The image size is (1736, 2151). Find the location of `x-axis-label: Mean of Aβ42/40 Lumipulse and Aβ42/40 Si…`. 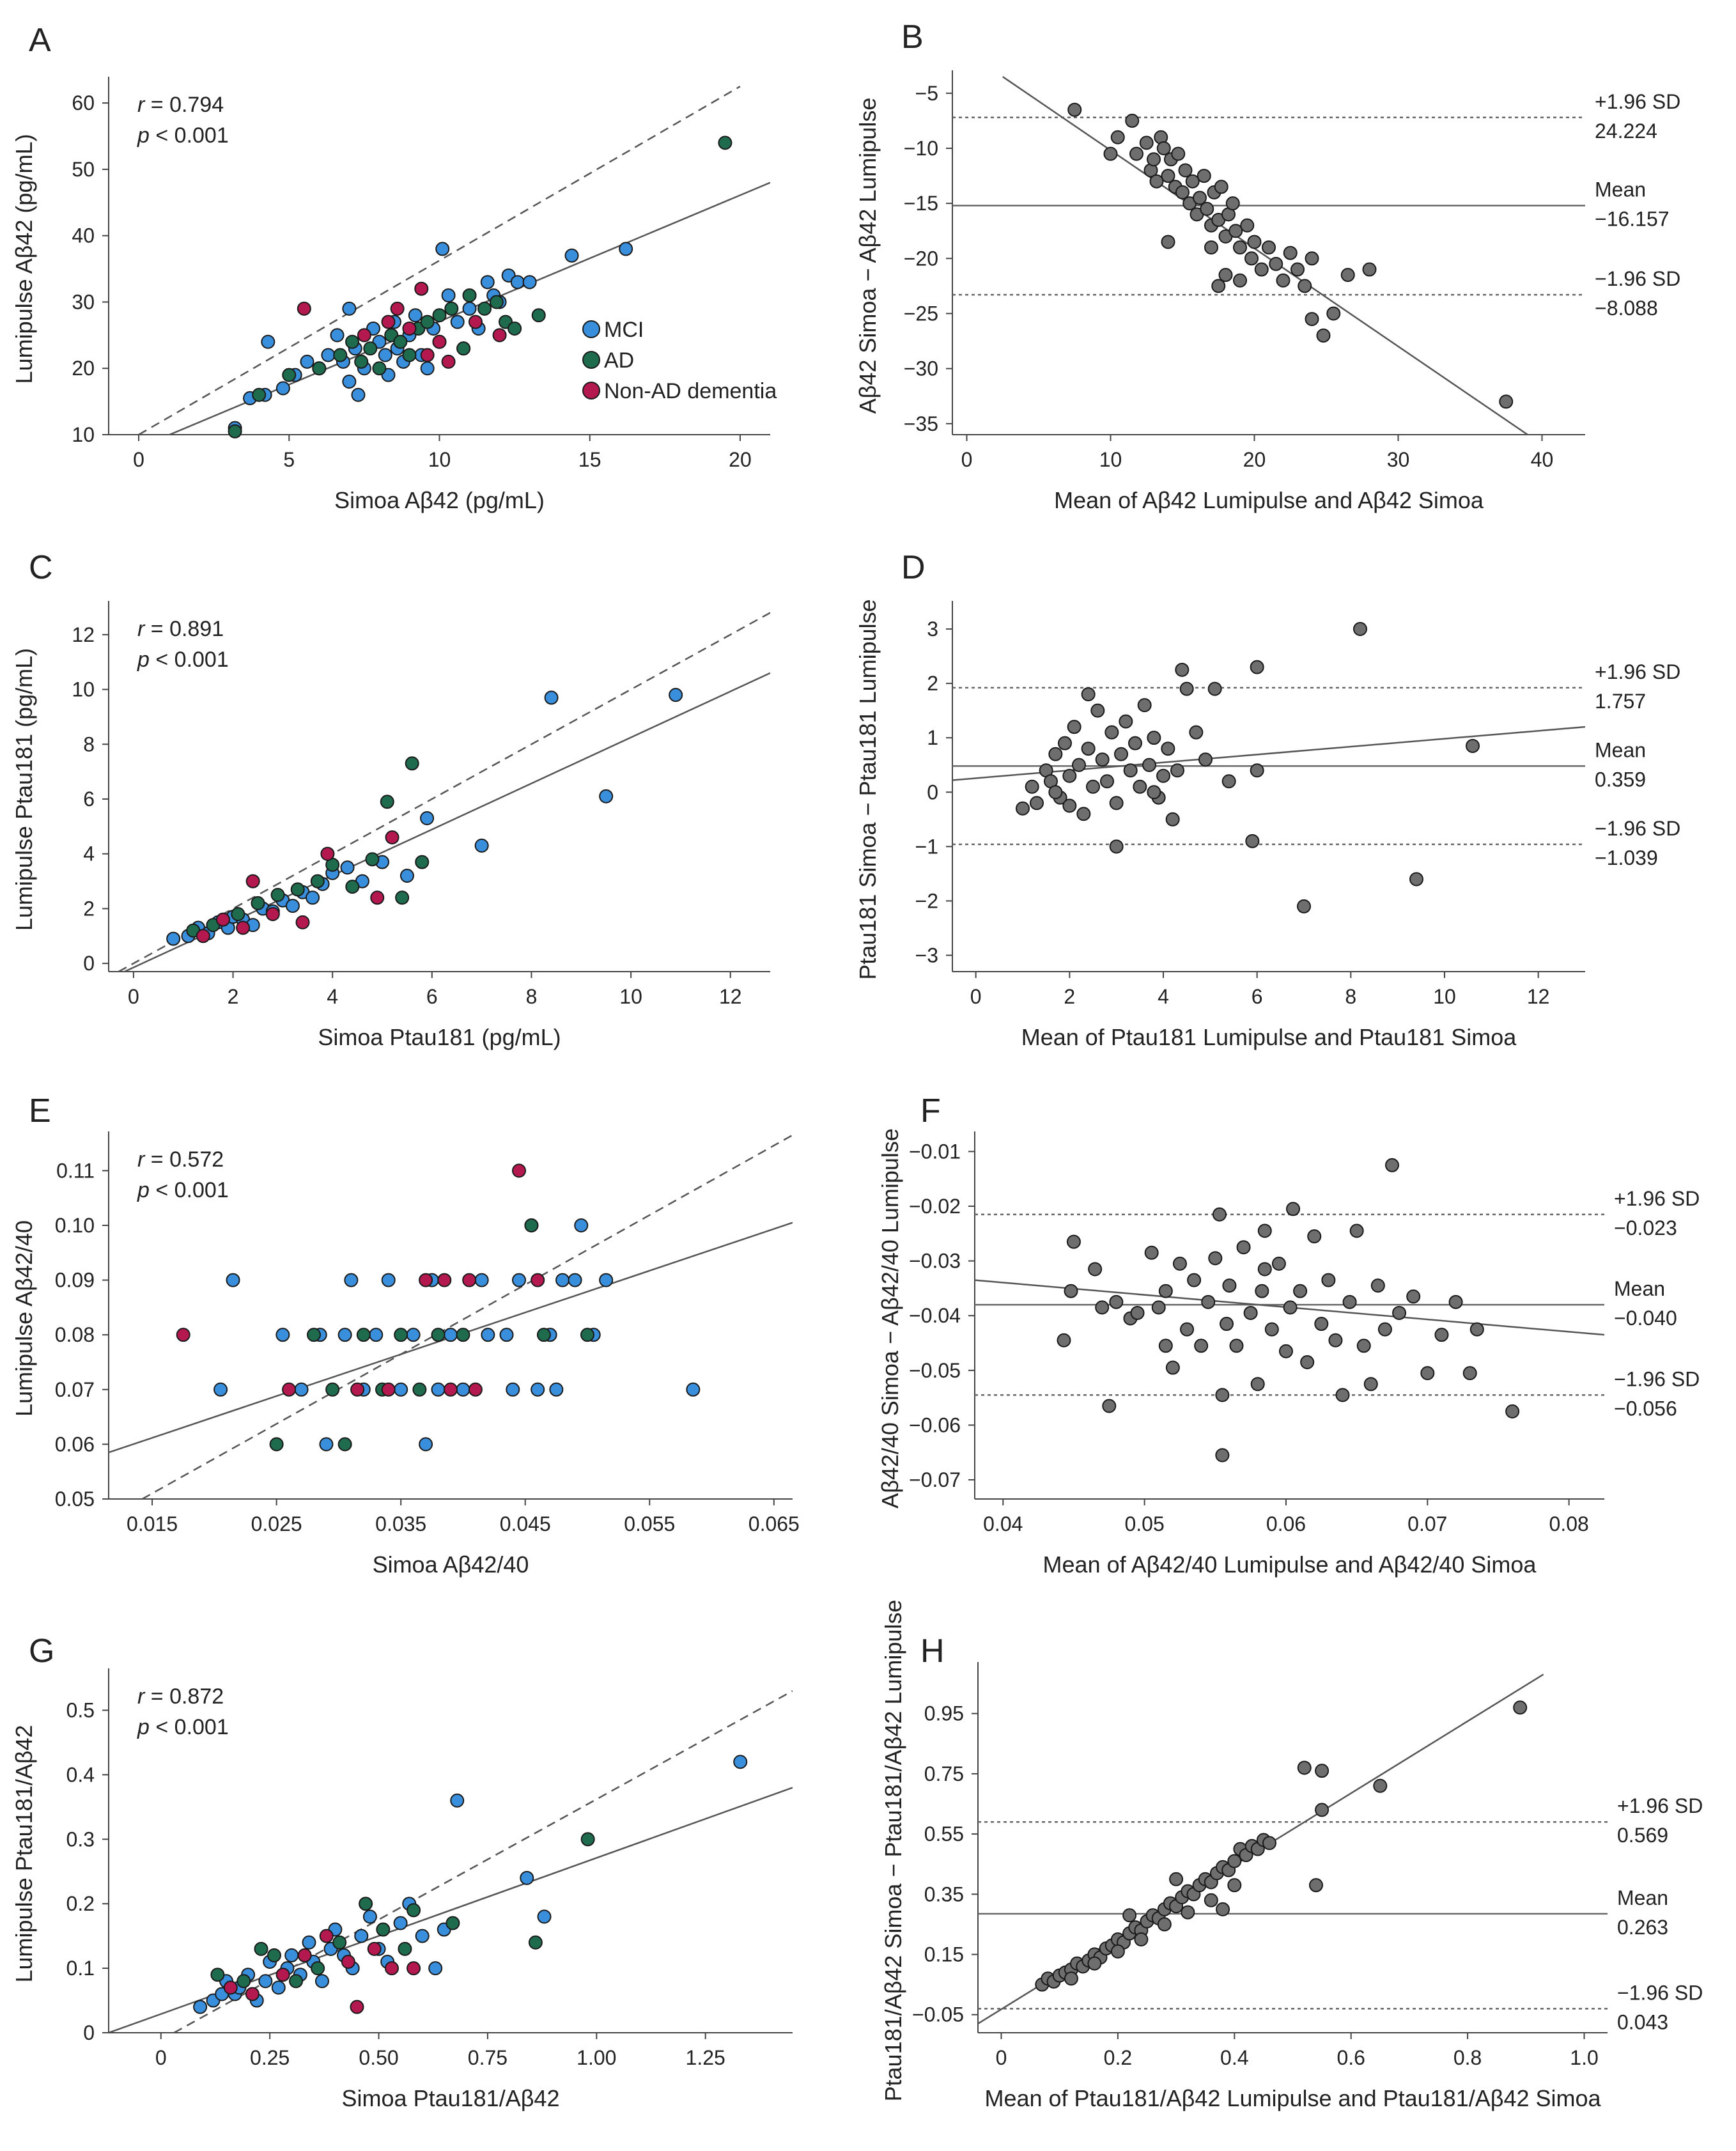

x-axis-label: Mean of Aβ42/40 Lumipulse and Aβ42/40 Si… is located at coordinates (1290, 1564).